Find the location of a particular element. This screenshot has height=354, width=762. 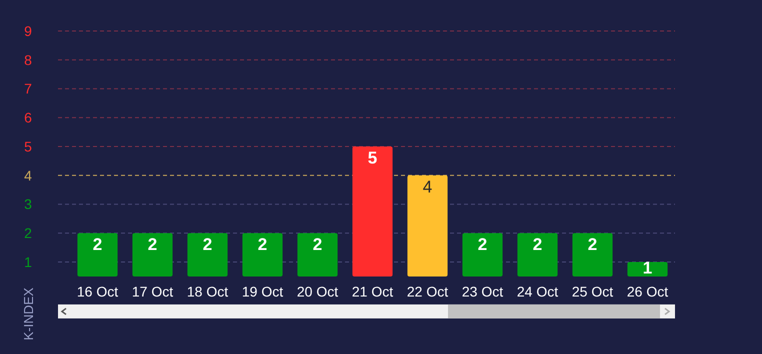

y-tick-label: 3 is located at coordinates (28, 204).